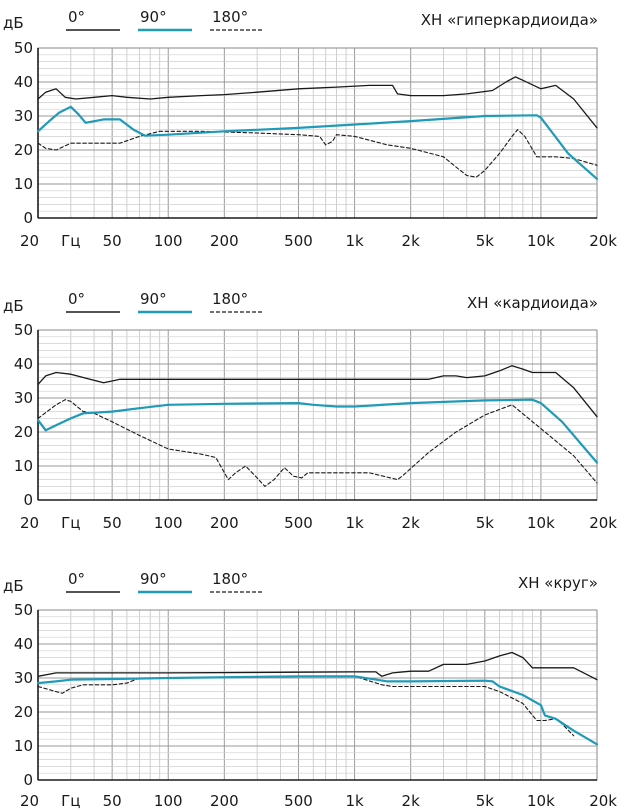 The width and height of the screenshot is (638, 810). Describe the element at coordinates (558, 583) in the screenshot. I see `chart-title: ХН «круг»` at that location.